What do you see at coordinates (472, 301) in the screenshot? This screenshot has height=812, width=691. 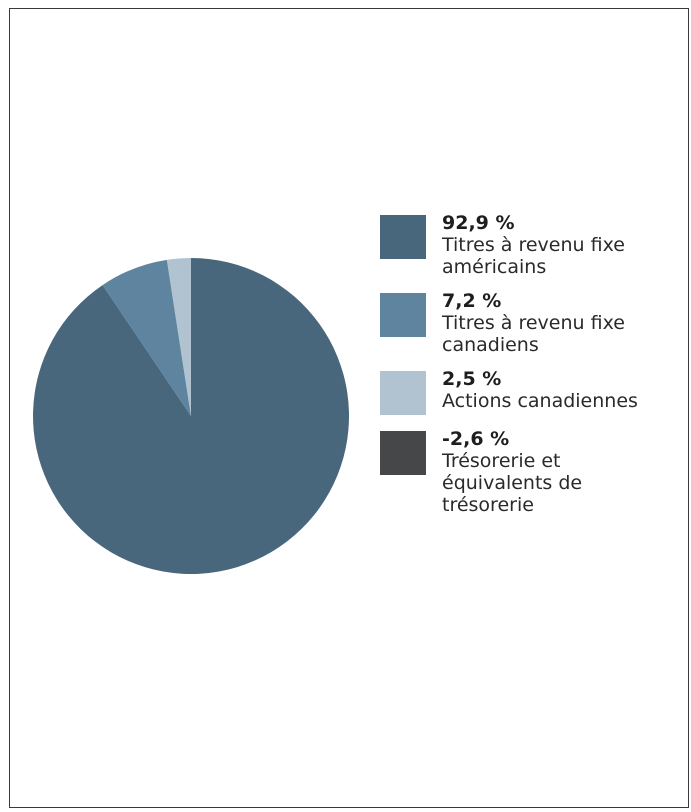 I see `legend-value: 7,2 %` at bounding box center [472, 301].